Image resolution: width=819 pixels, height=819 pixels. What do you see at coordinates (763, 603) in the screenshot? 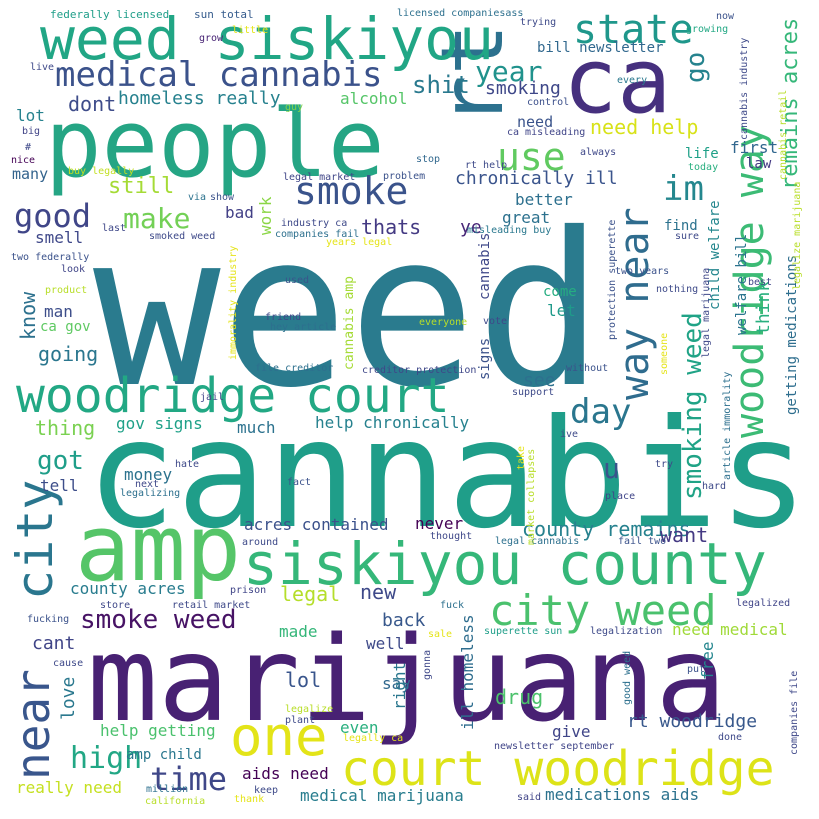
I see `cloud-word: legalized` at bounding box center [763, 603].